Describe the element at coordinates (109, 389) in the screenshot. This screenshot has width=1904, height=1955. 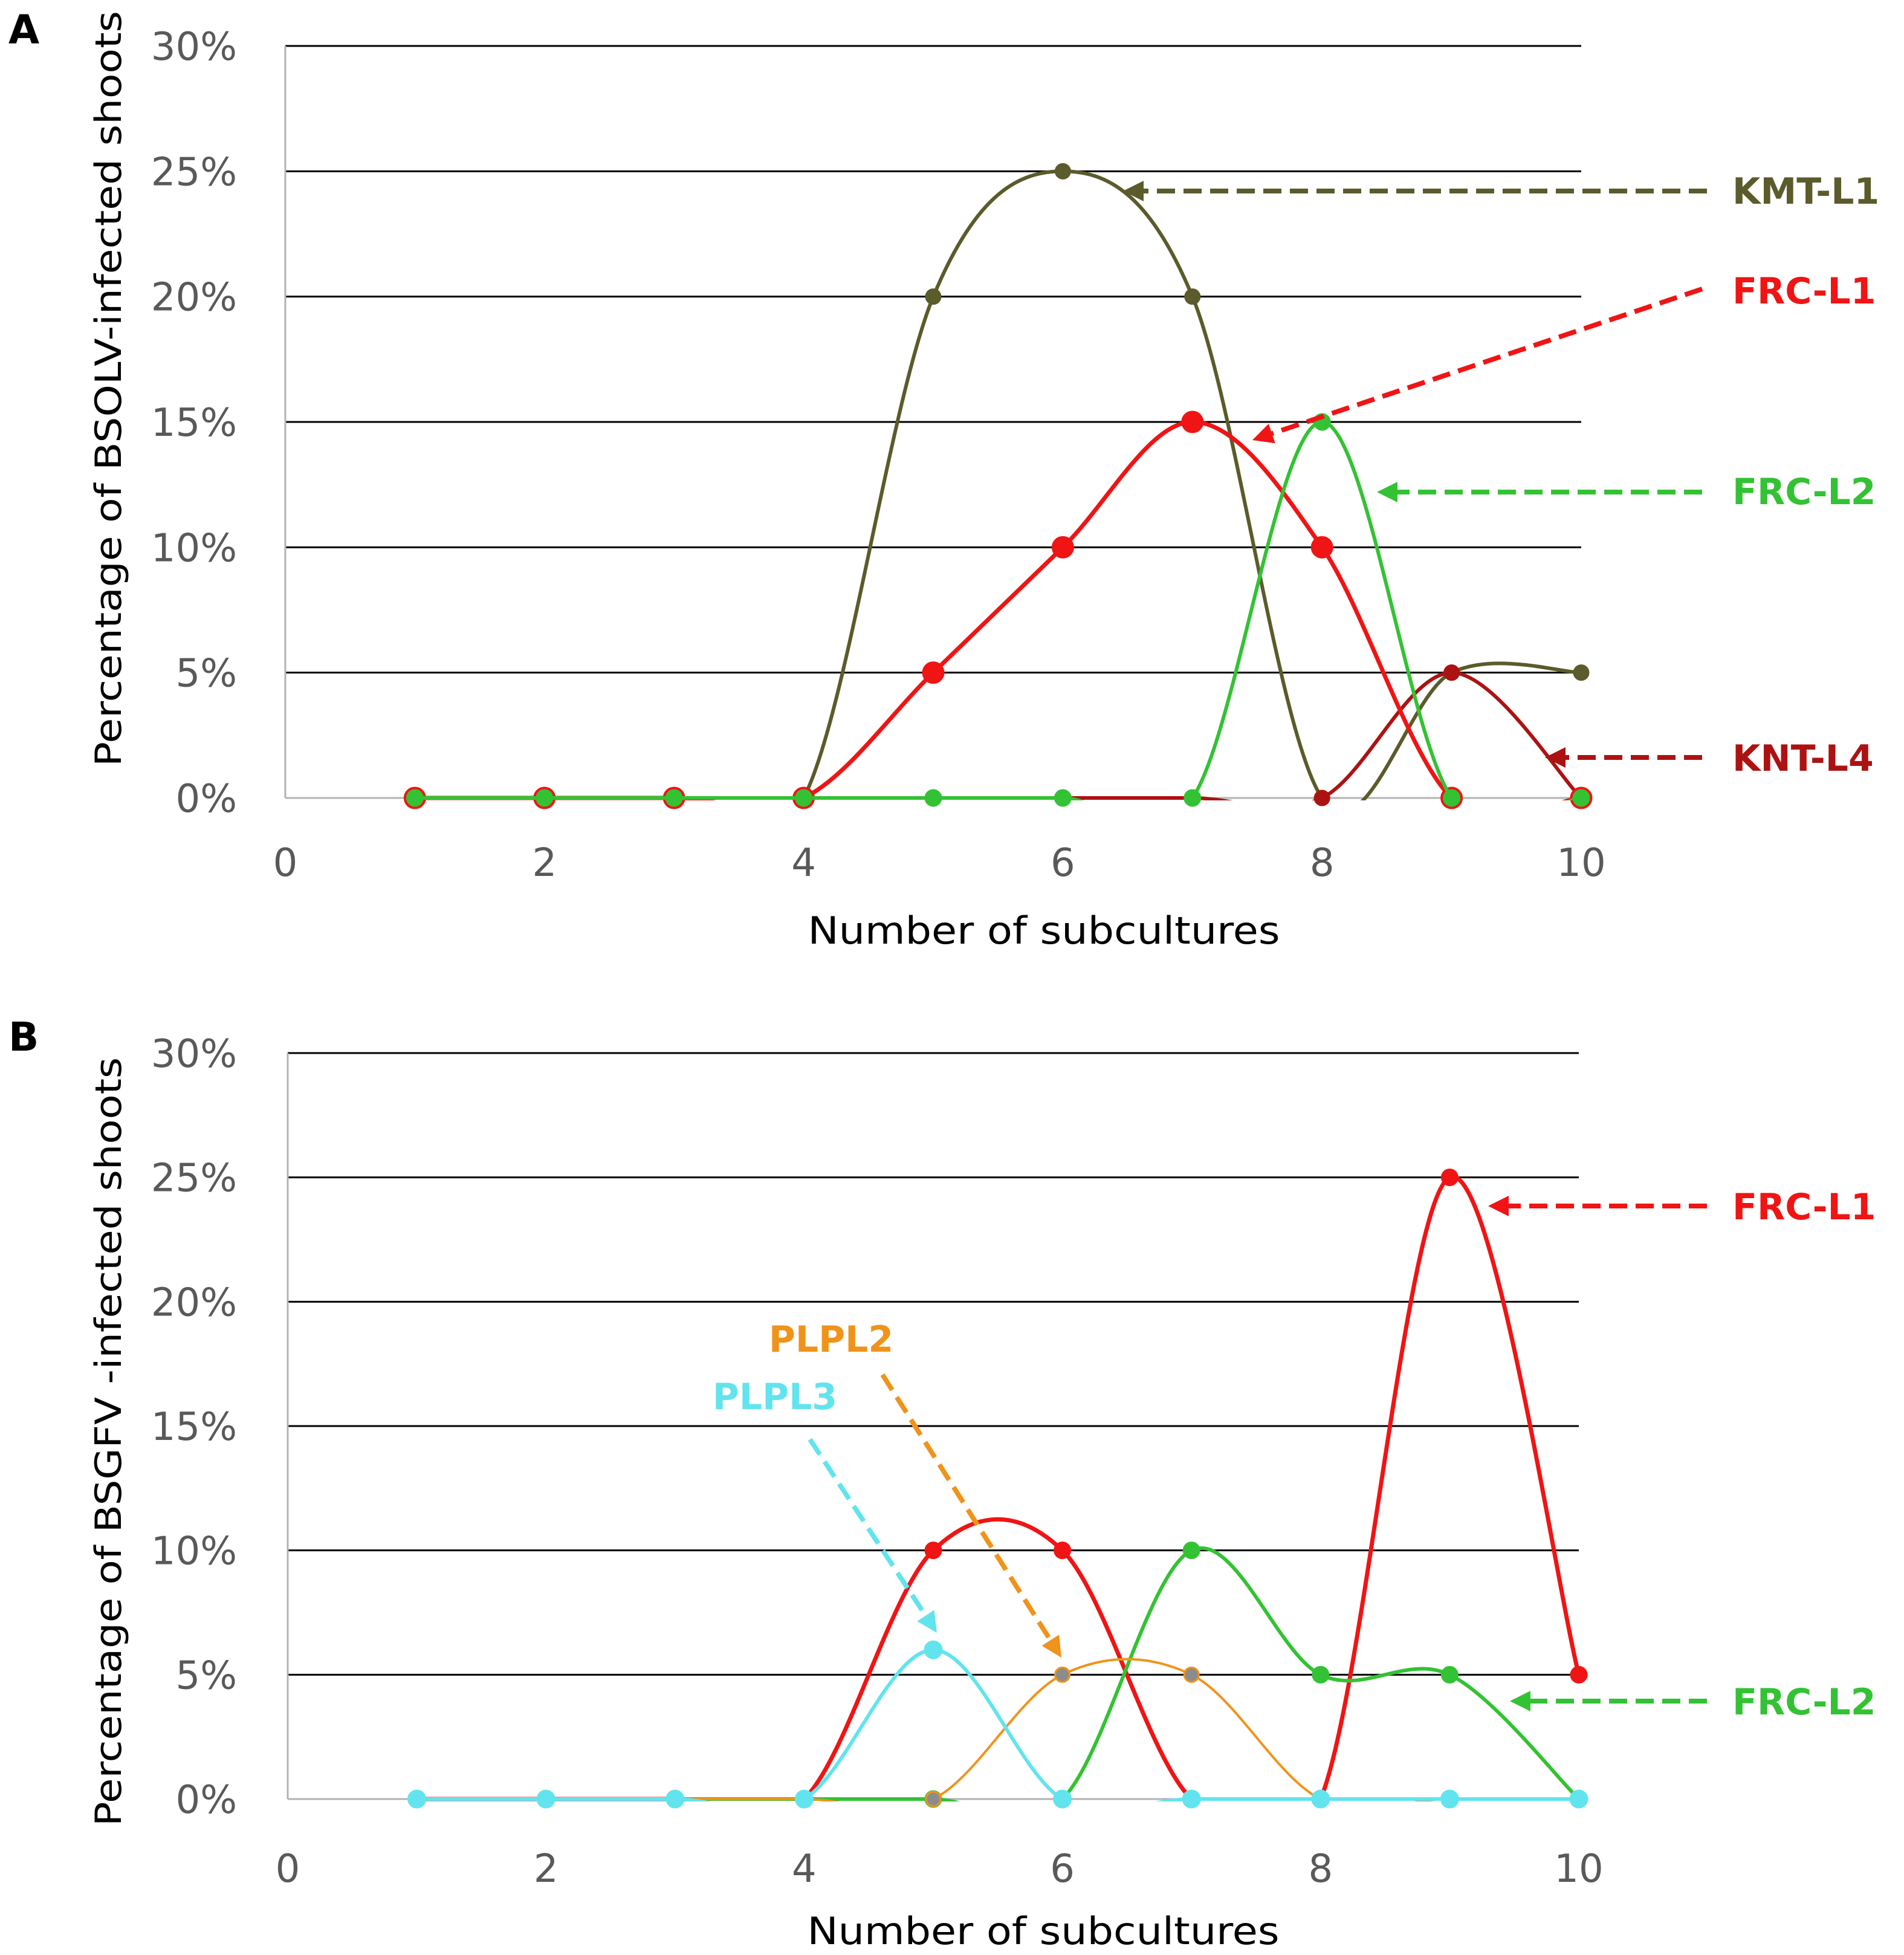
I see `y-axis-title: Percentage of BSOLV-infected shoots` at that location.